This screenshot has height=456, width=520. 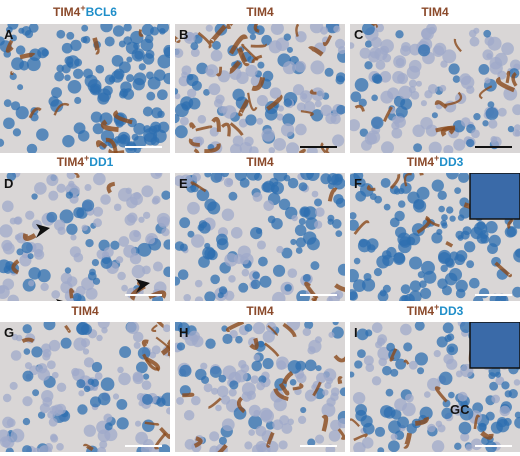 I want to click on arrowhead, so click(x=43, y=231).